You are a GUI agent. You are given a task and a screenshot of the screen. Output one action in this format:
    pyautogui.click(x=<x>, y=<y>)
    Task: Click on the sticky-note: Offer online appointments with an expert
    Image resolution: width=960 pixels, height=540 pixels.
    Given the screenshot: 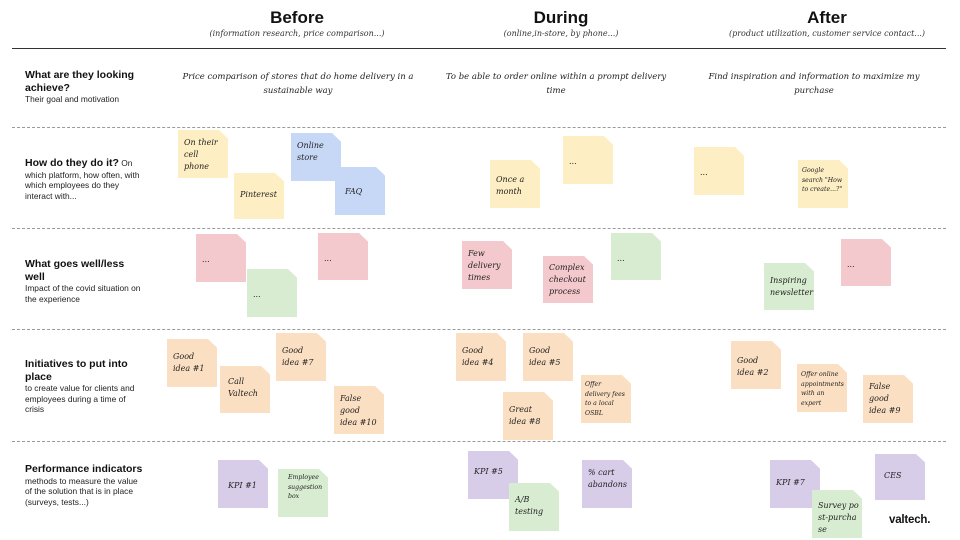 What is the action you would take?
    pyautogui.click(x=822, y=388)
    